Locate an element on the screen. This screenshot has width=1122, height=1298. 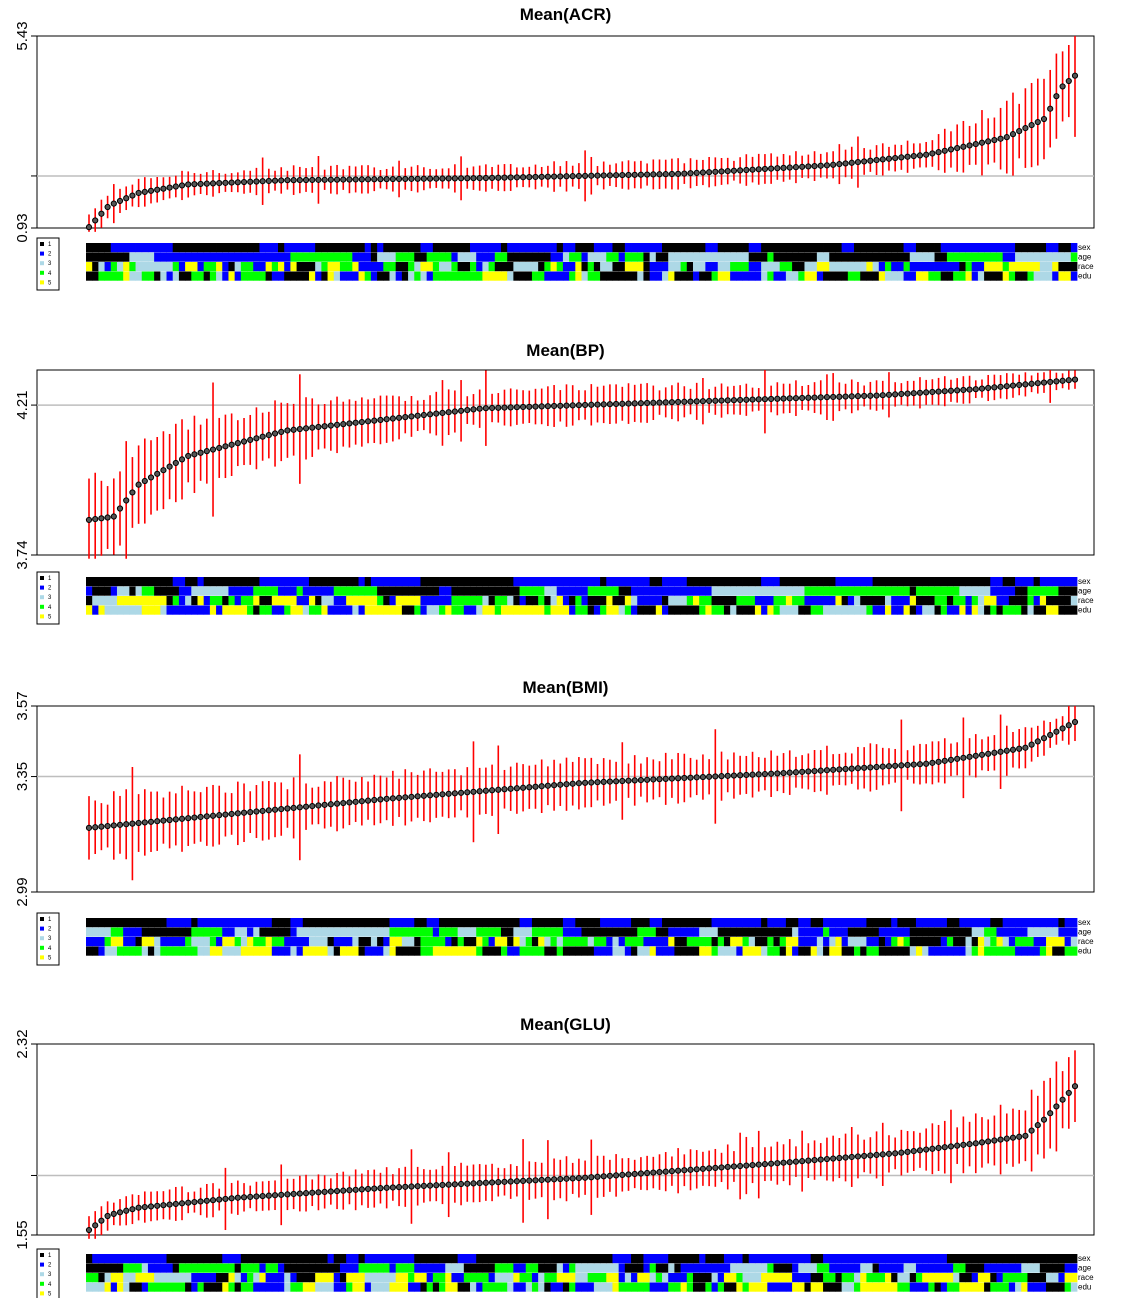
legend-frame is located at coordinates (48, 264).